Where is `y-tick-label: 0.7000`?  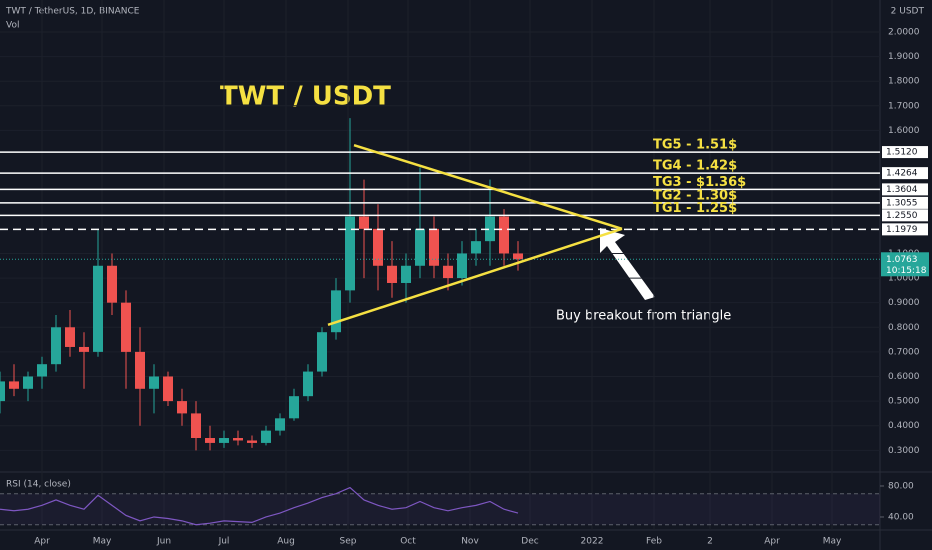 y-tick-label: 0.7000 is located at coordinates (904, 352).